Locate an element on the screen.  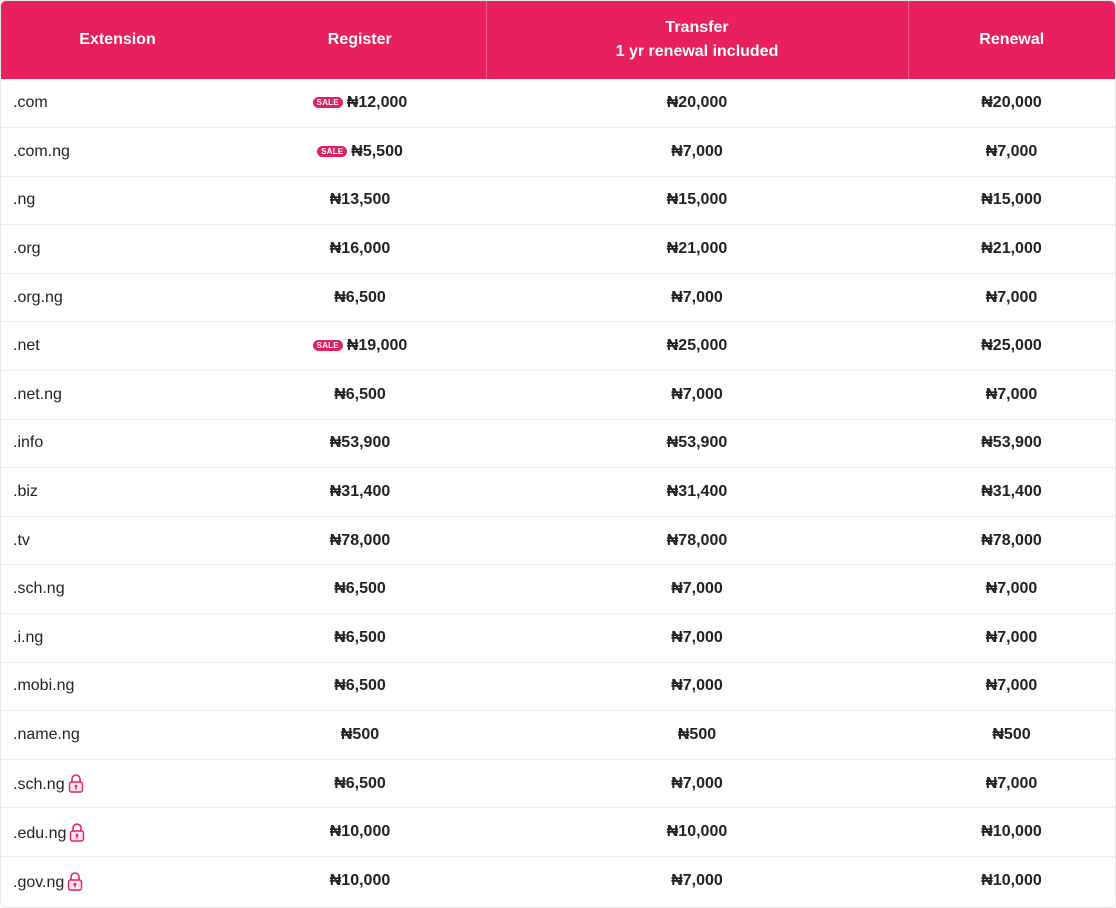
register-price-cell: ₦31,400 is located at coordinates (360, 492).